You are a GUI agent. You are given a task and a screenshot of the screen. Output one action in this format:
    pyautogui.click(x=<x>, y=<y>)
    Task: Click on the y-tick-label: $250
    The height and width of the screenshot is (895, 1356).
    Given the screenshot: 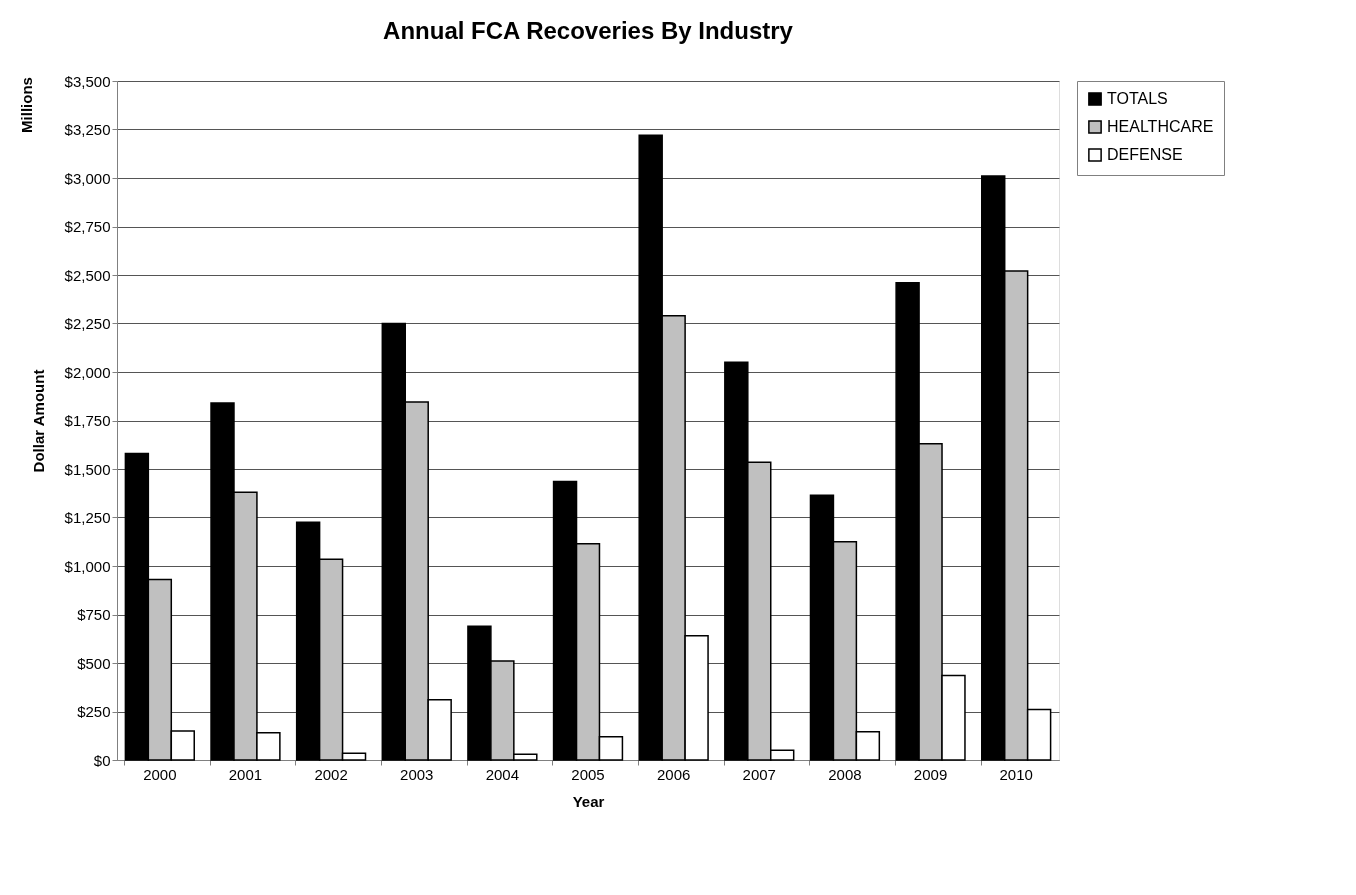 What is the action you would take?
    pyautogui.click(x=94, y=711)
    